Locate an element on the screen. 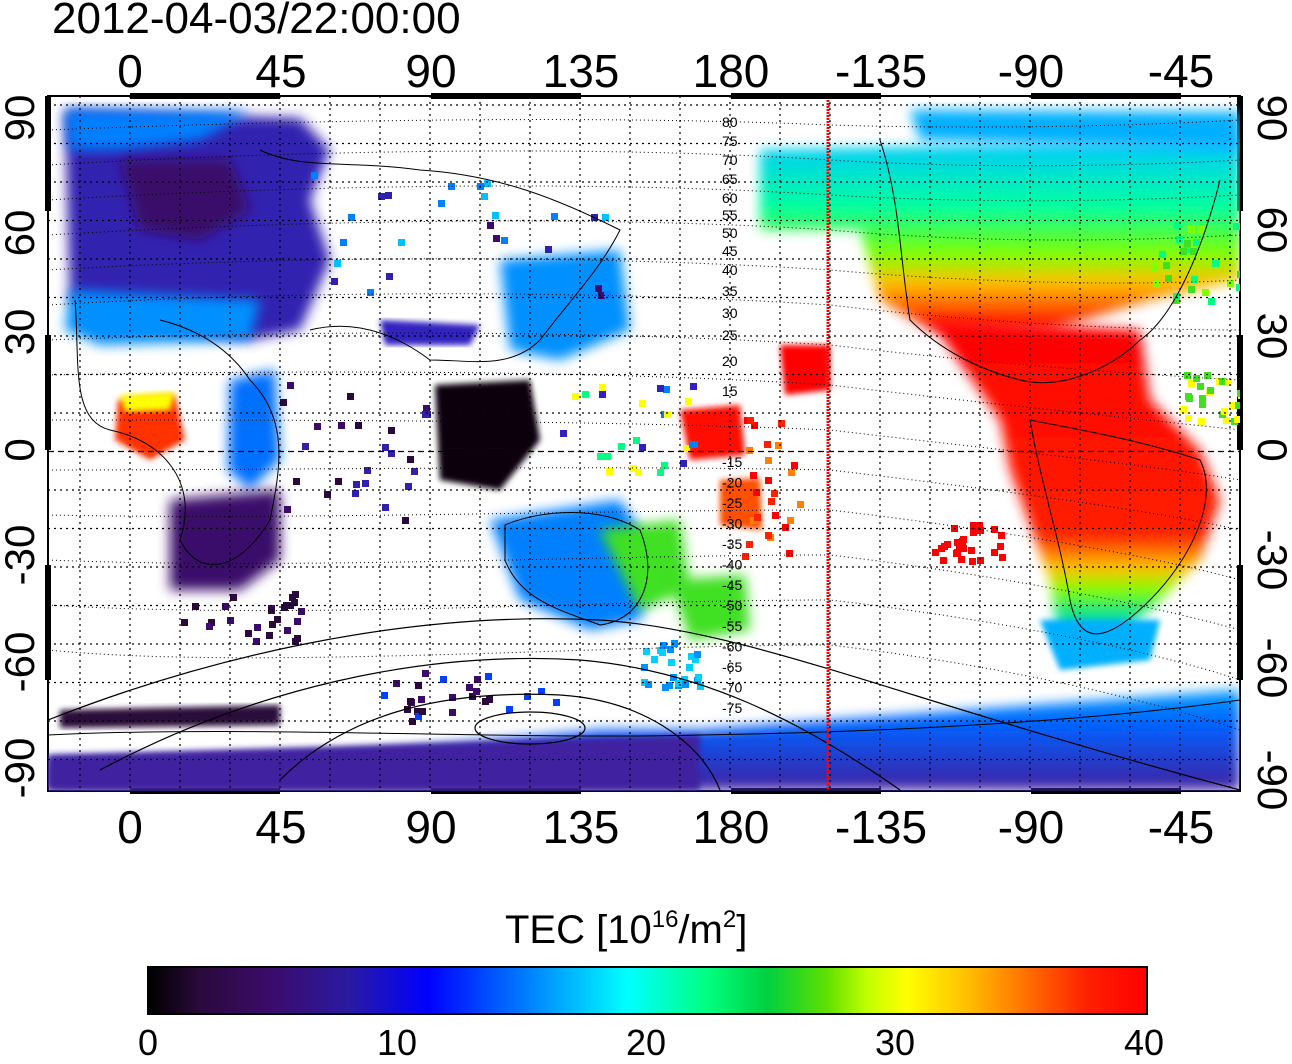 This screenshot has height=1064, width=1292. colorbar-tick-20: 20 is located at coordinates (646, 1042).